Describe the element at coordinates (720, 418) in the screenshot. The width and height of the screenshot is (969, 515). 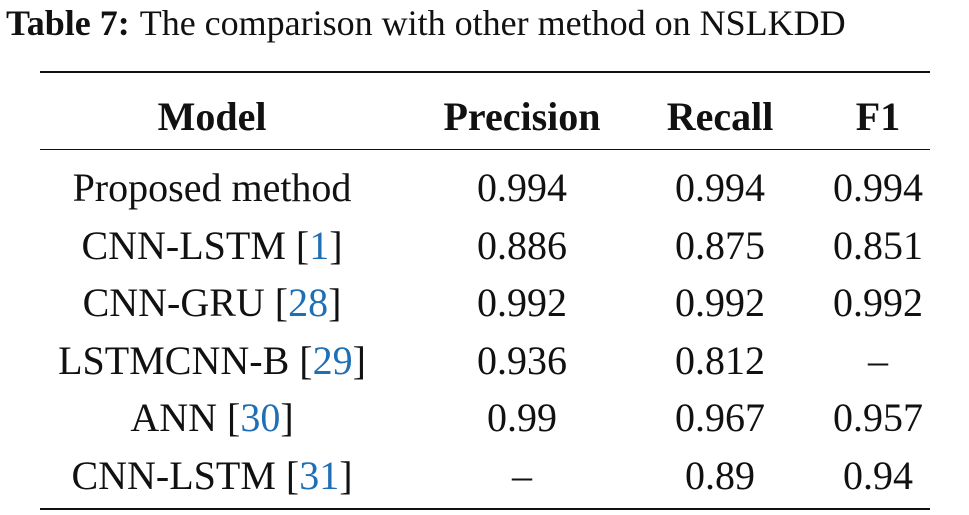
I see `value-cell: 0.967` at that location.